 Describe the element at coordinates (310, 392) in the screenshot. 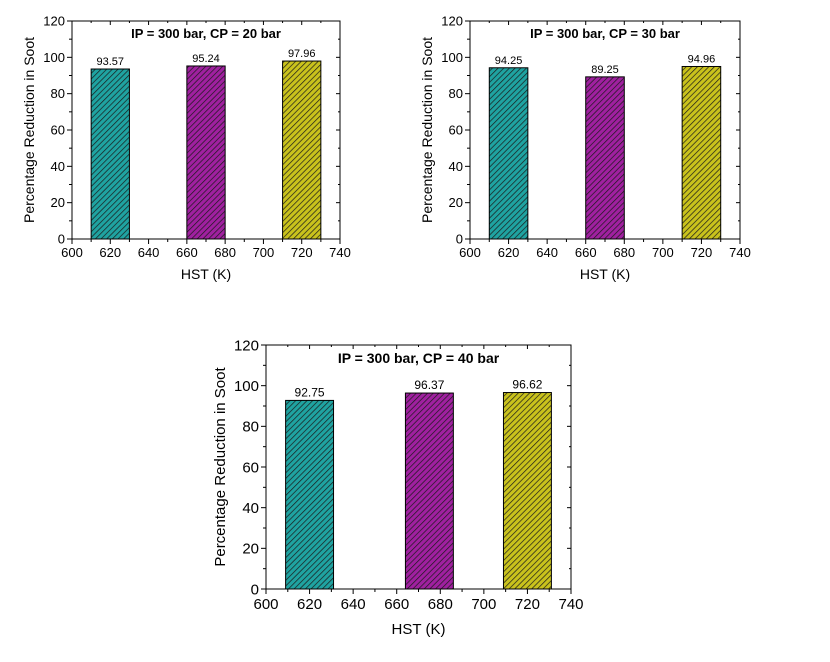

I see `bar-value-label: 92.75` at that location.